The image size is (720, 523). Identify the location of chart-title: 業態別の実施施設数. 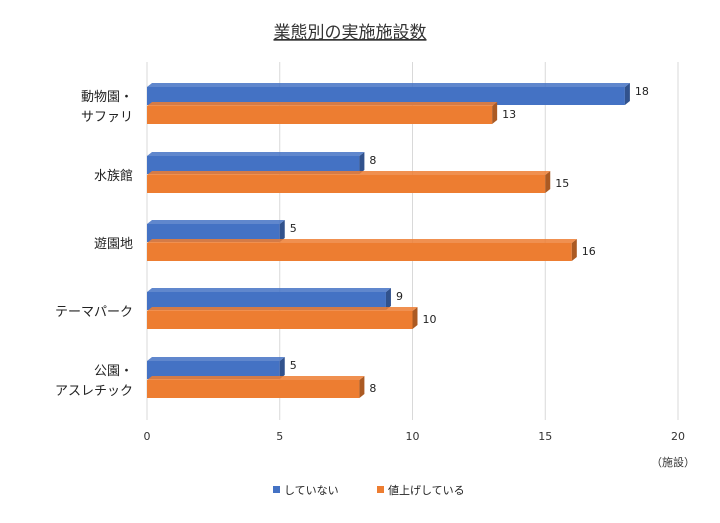
(350, 33).